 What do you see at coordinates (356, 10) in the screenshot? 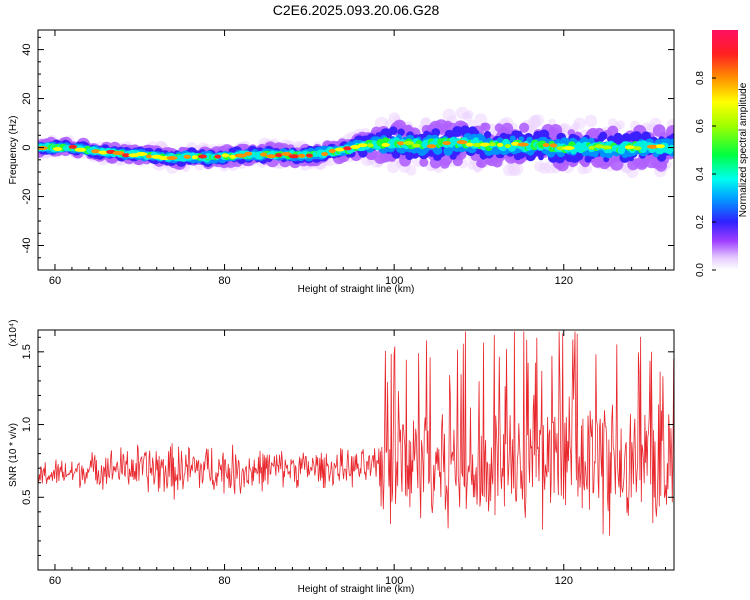
I see `page-title: C2E6.2025.093.20.06.G28` at bounding box center [356, 10].